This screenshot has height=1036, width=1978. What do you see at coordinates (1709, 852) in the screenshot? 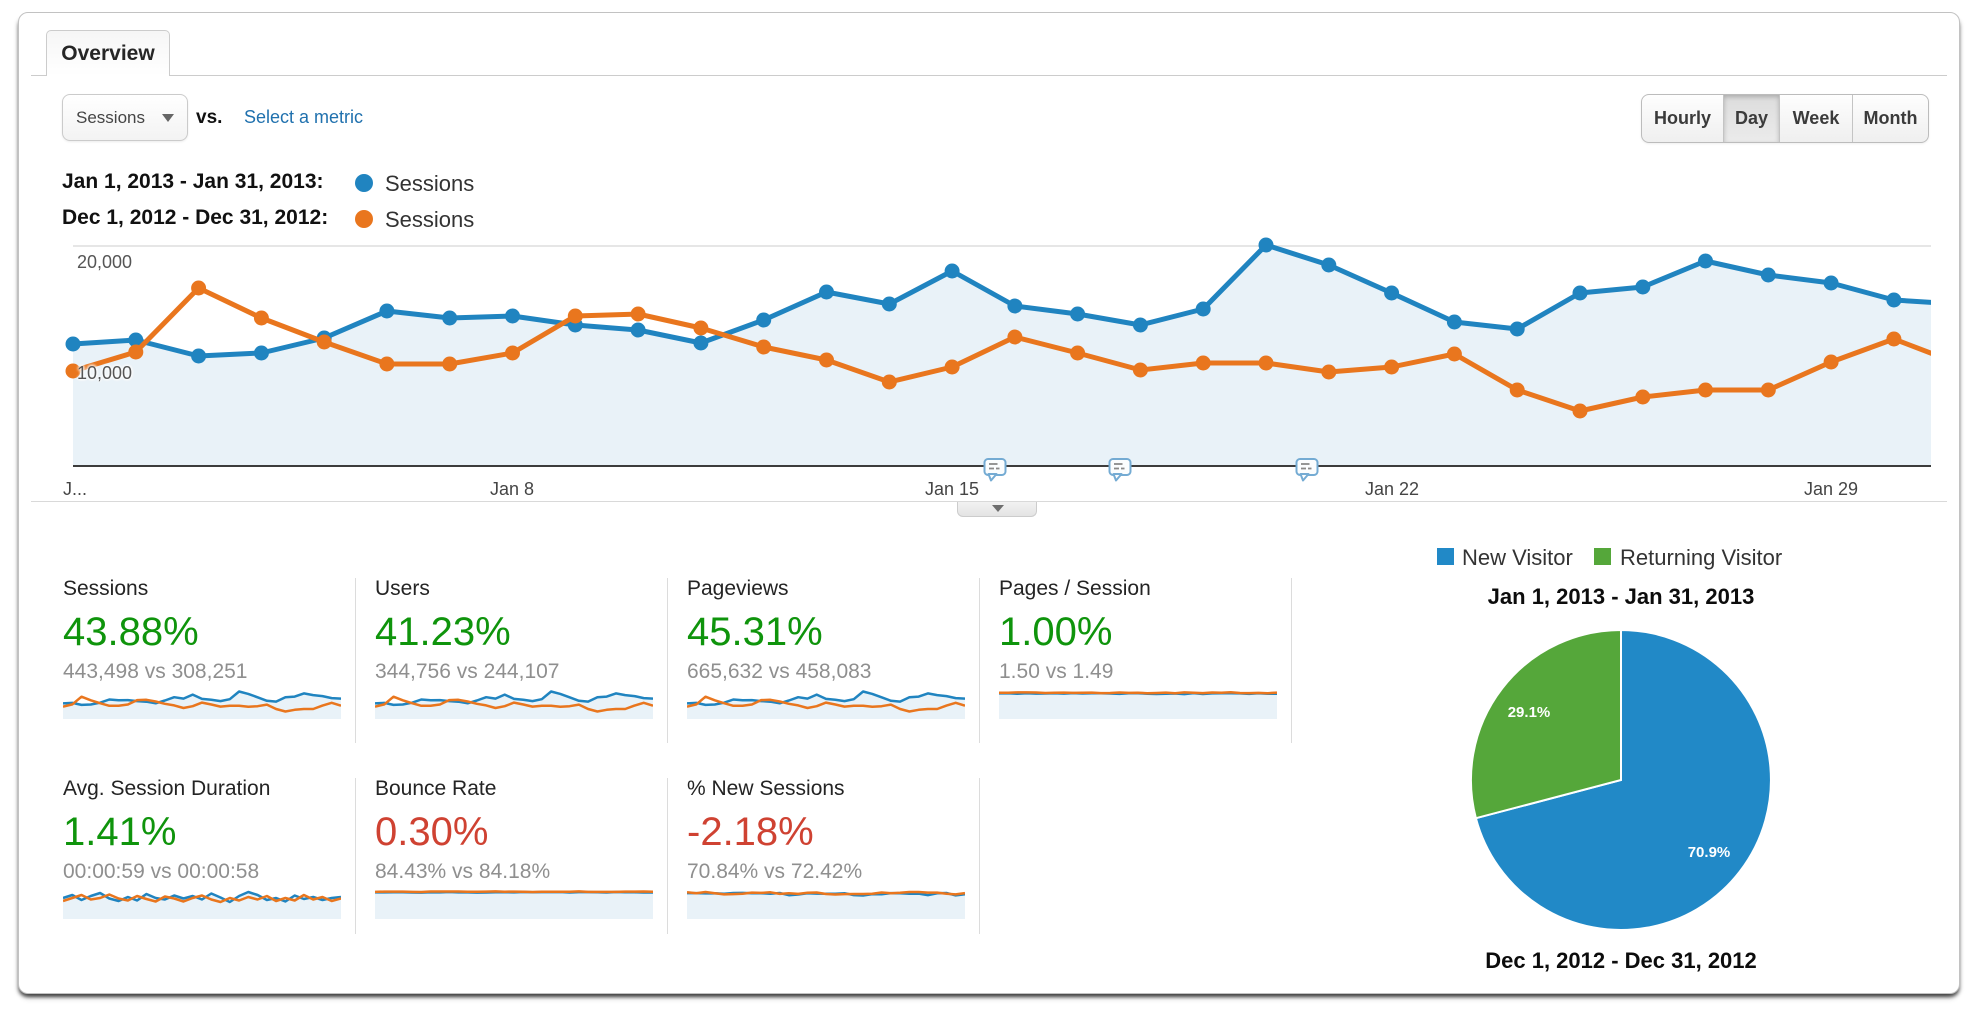
I see `svg-text: 70.9%` at bounding box center [1709, 852].